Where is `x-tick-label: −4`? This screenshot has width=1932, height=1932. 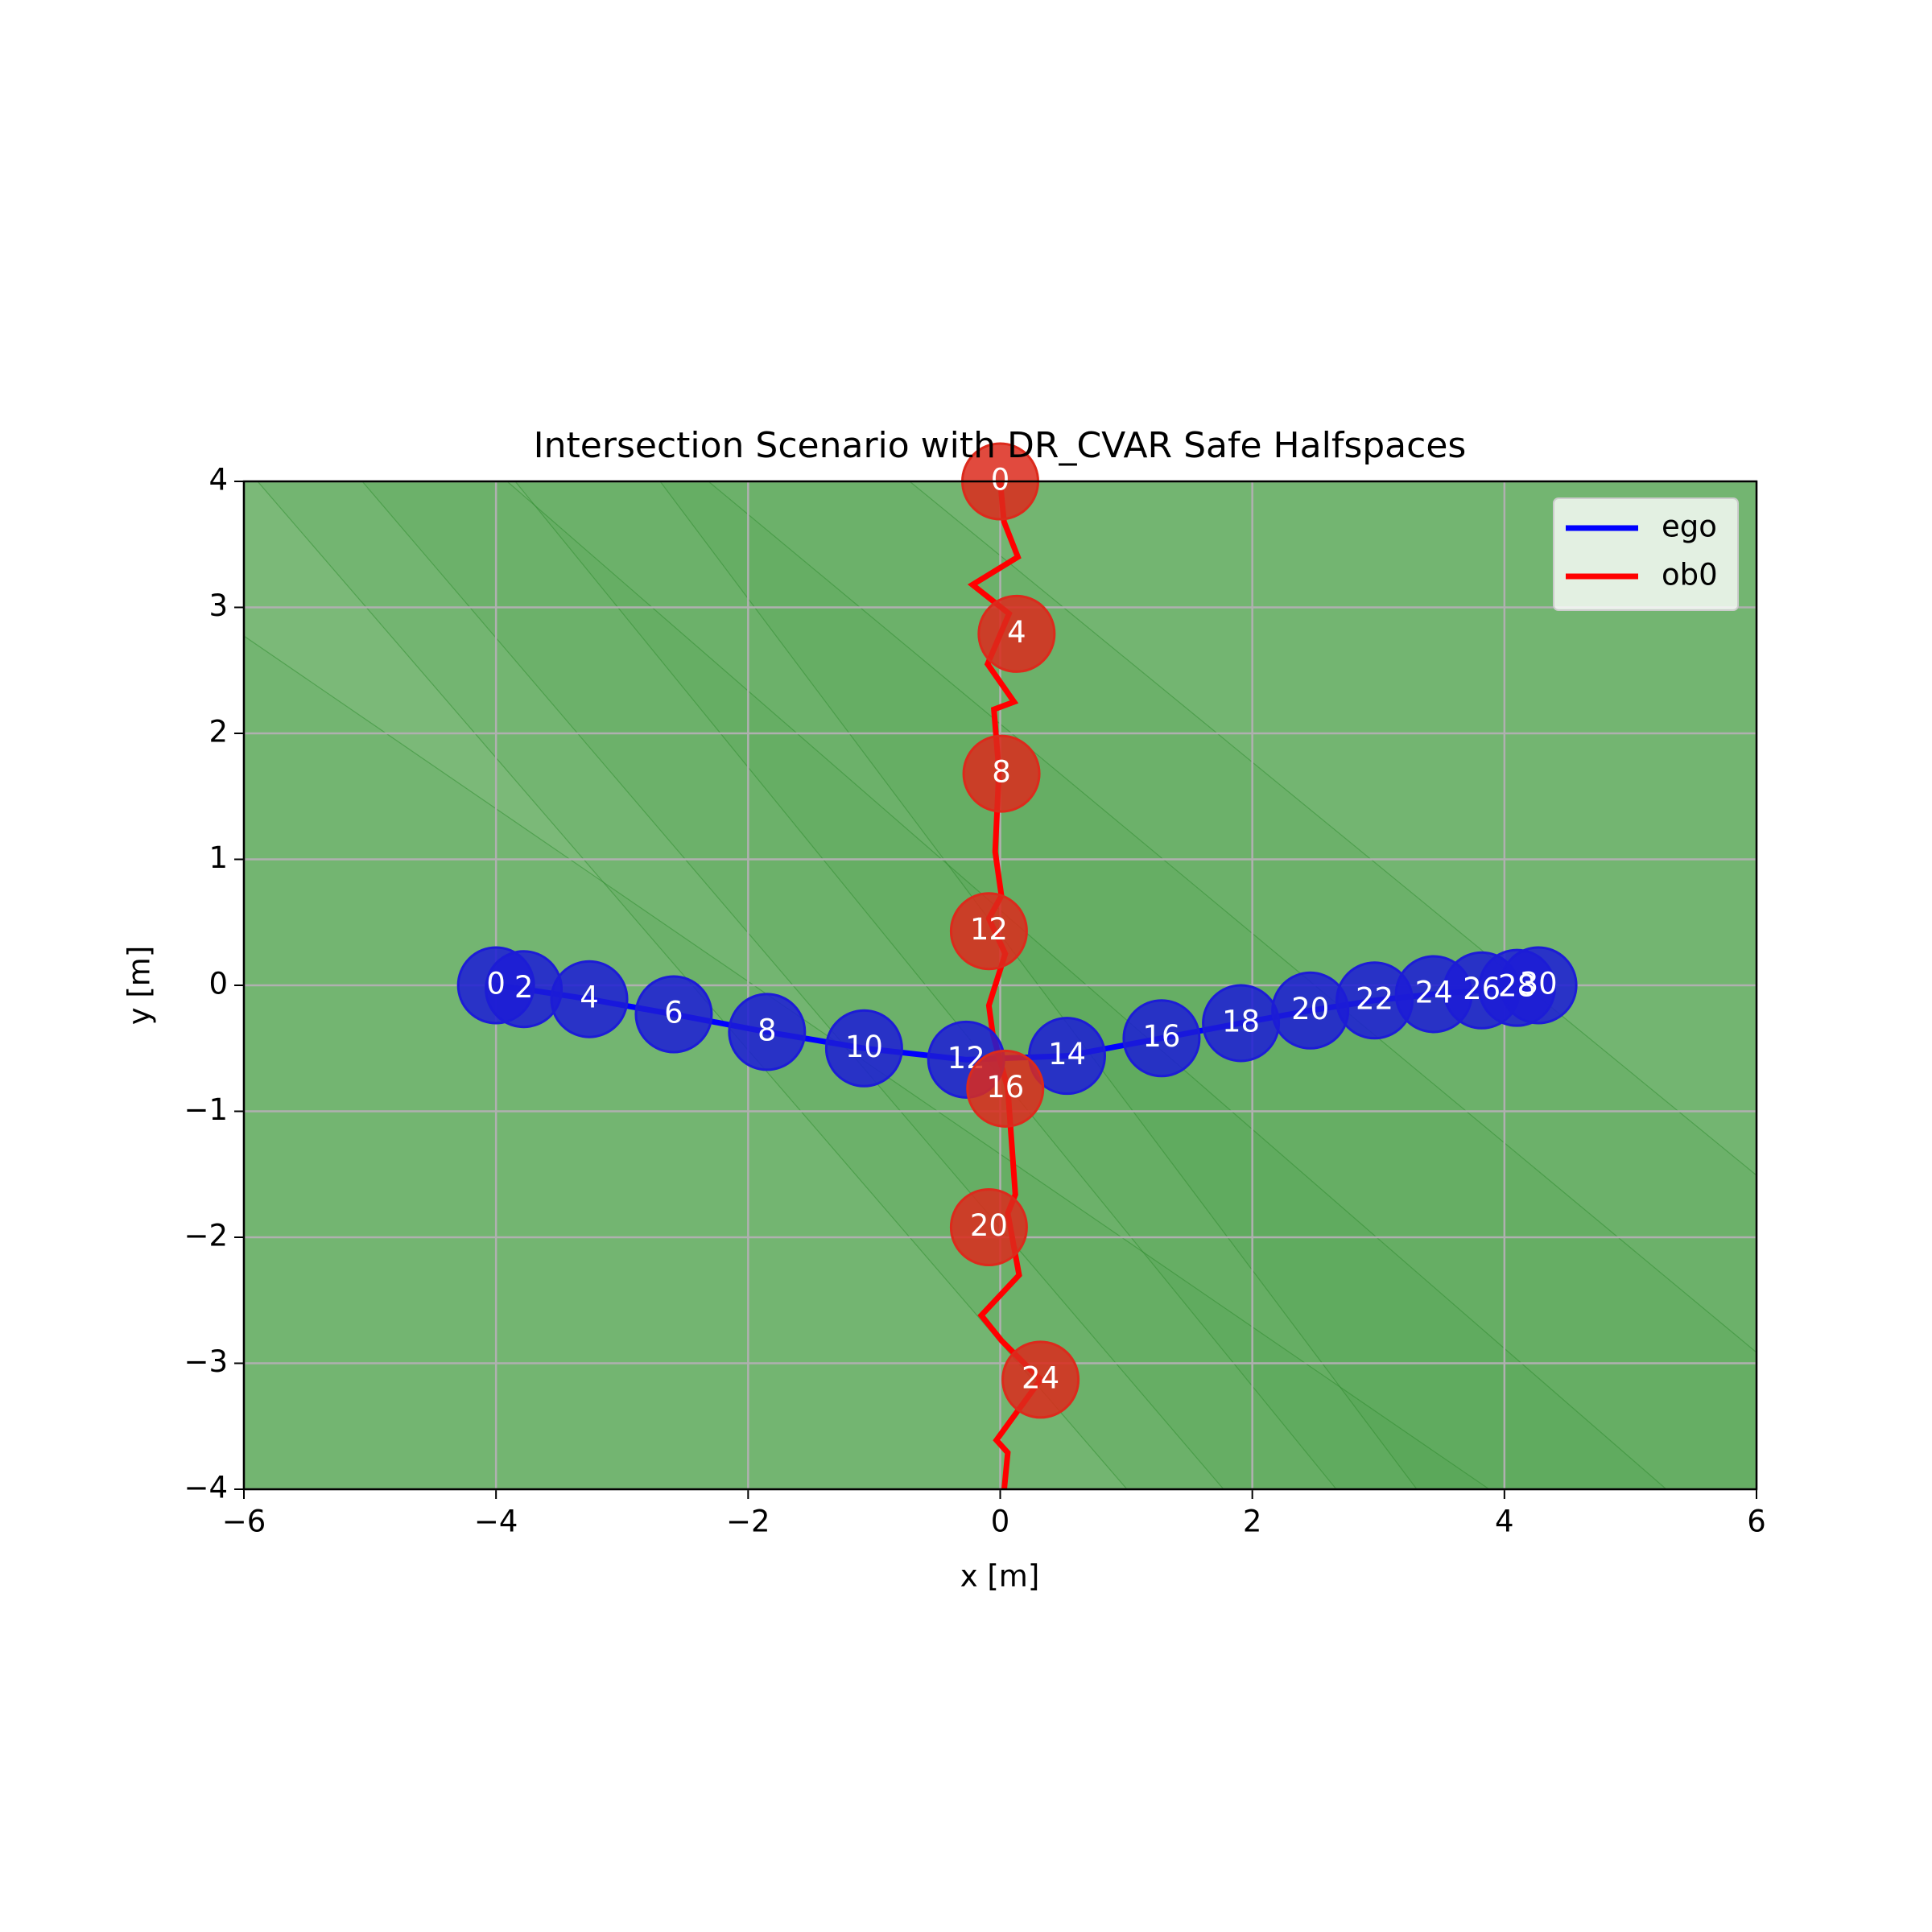 x-tick-label: −4 is located at coordinates (496, 1522).